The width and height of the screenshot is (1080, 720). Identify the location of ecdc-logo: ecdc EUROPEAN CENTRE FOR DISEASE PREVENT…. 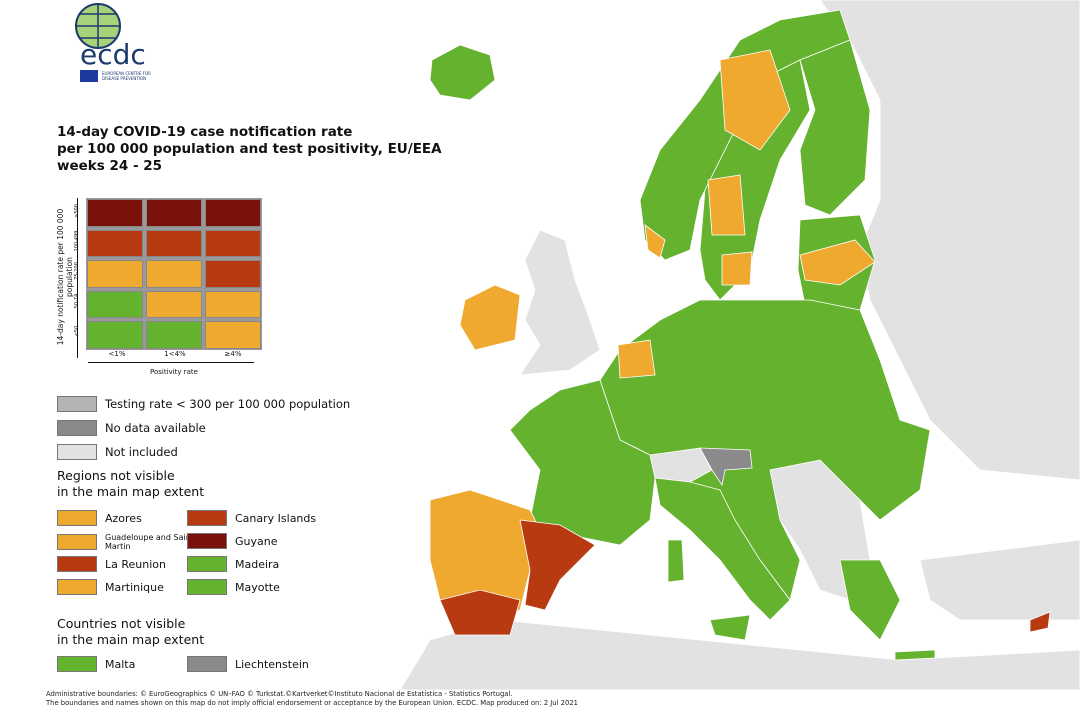
(113, 42).